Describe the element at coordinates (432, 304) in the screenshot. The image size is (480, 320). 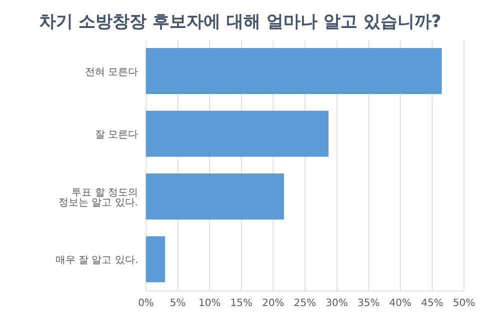
I see `x-tick-label: 45%` at that location.